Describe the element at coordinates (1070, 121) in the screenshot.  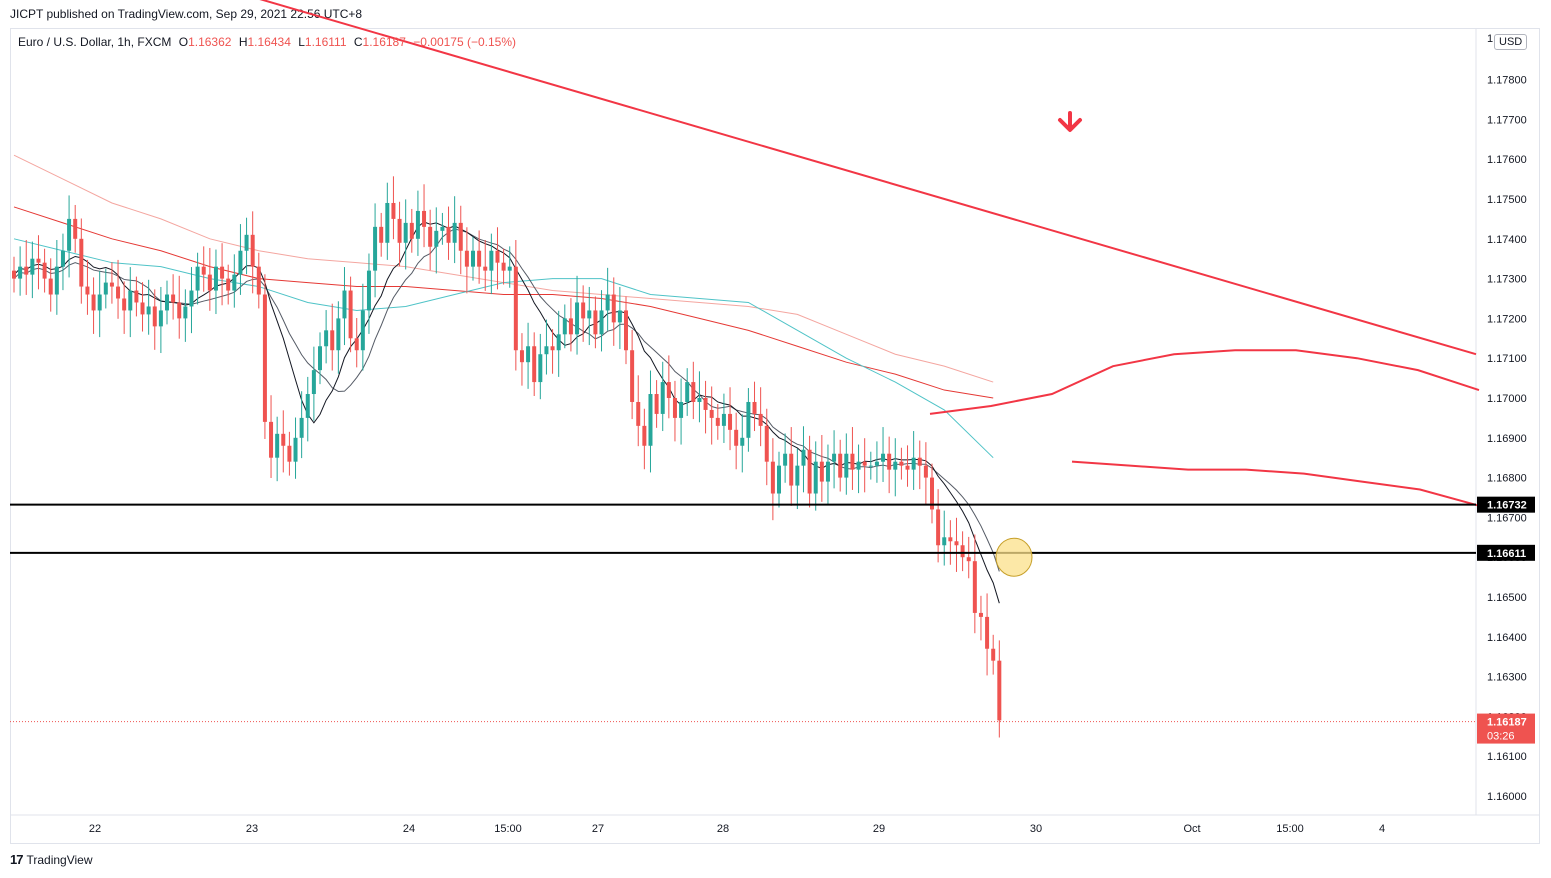
I see `arrow-down-icon` at that location.